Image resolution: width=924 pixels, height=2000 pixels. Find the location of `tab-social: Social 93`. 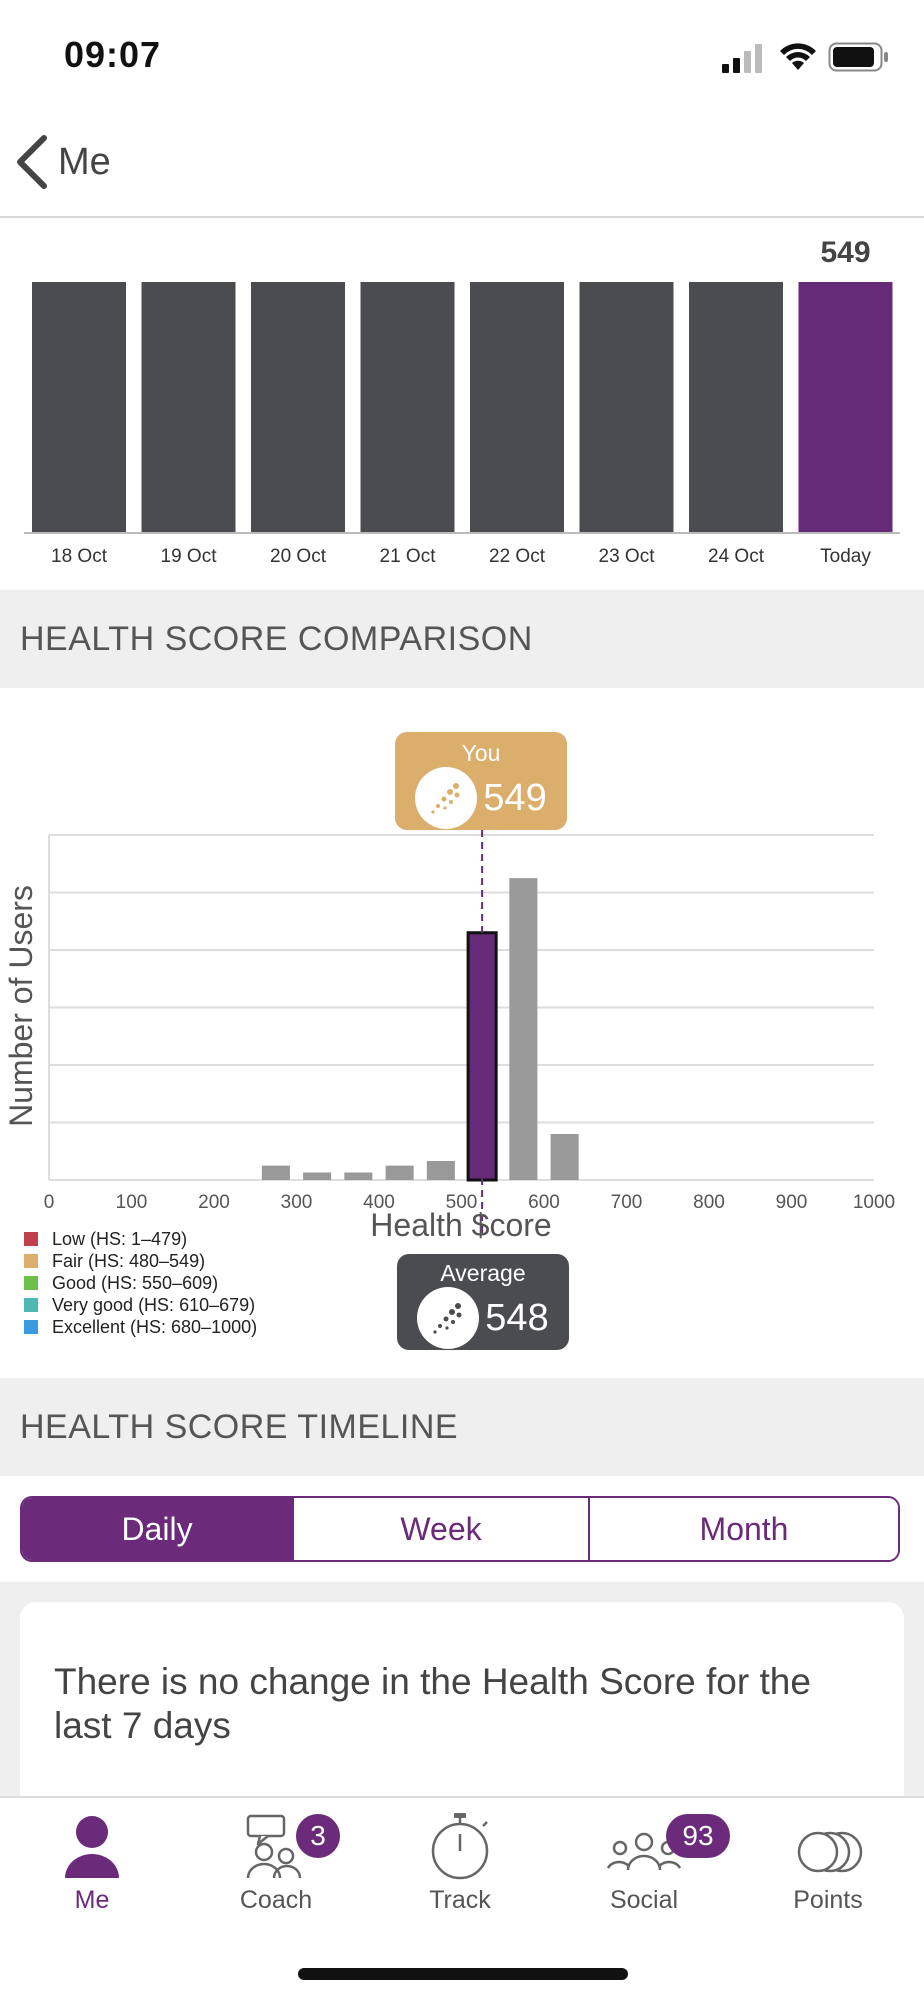

tab-social: Social 93 is located at coordinates (644, 1867).